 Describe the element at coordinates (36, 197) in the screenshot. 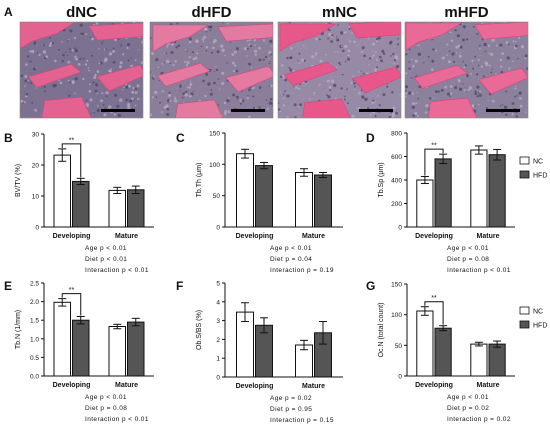

I see `y-tick-label: 10` at that location.